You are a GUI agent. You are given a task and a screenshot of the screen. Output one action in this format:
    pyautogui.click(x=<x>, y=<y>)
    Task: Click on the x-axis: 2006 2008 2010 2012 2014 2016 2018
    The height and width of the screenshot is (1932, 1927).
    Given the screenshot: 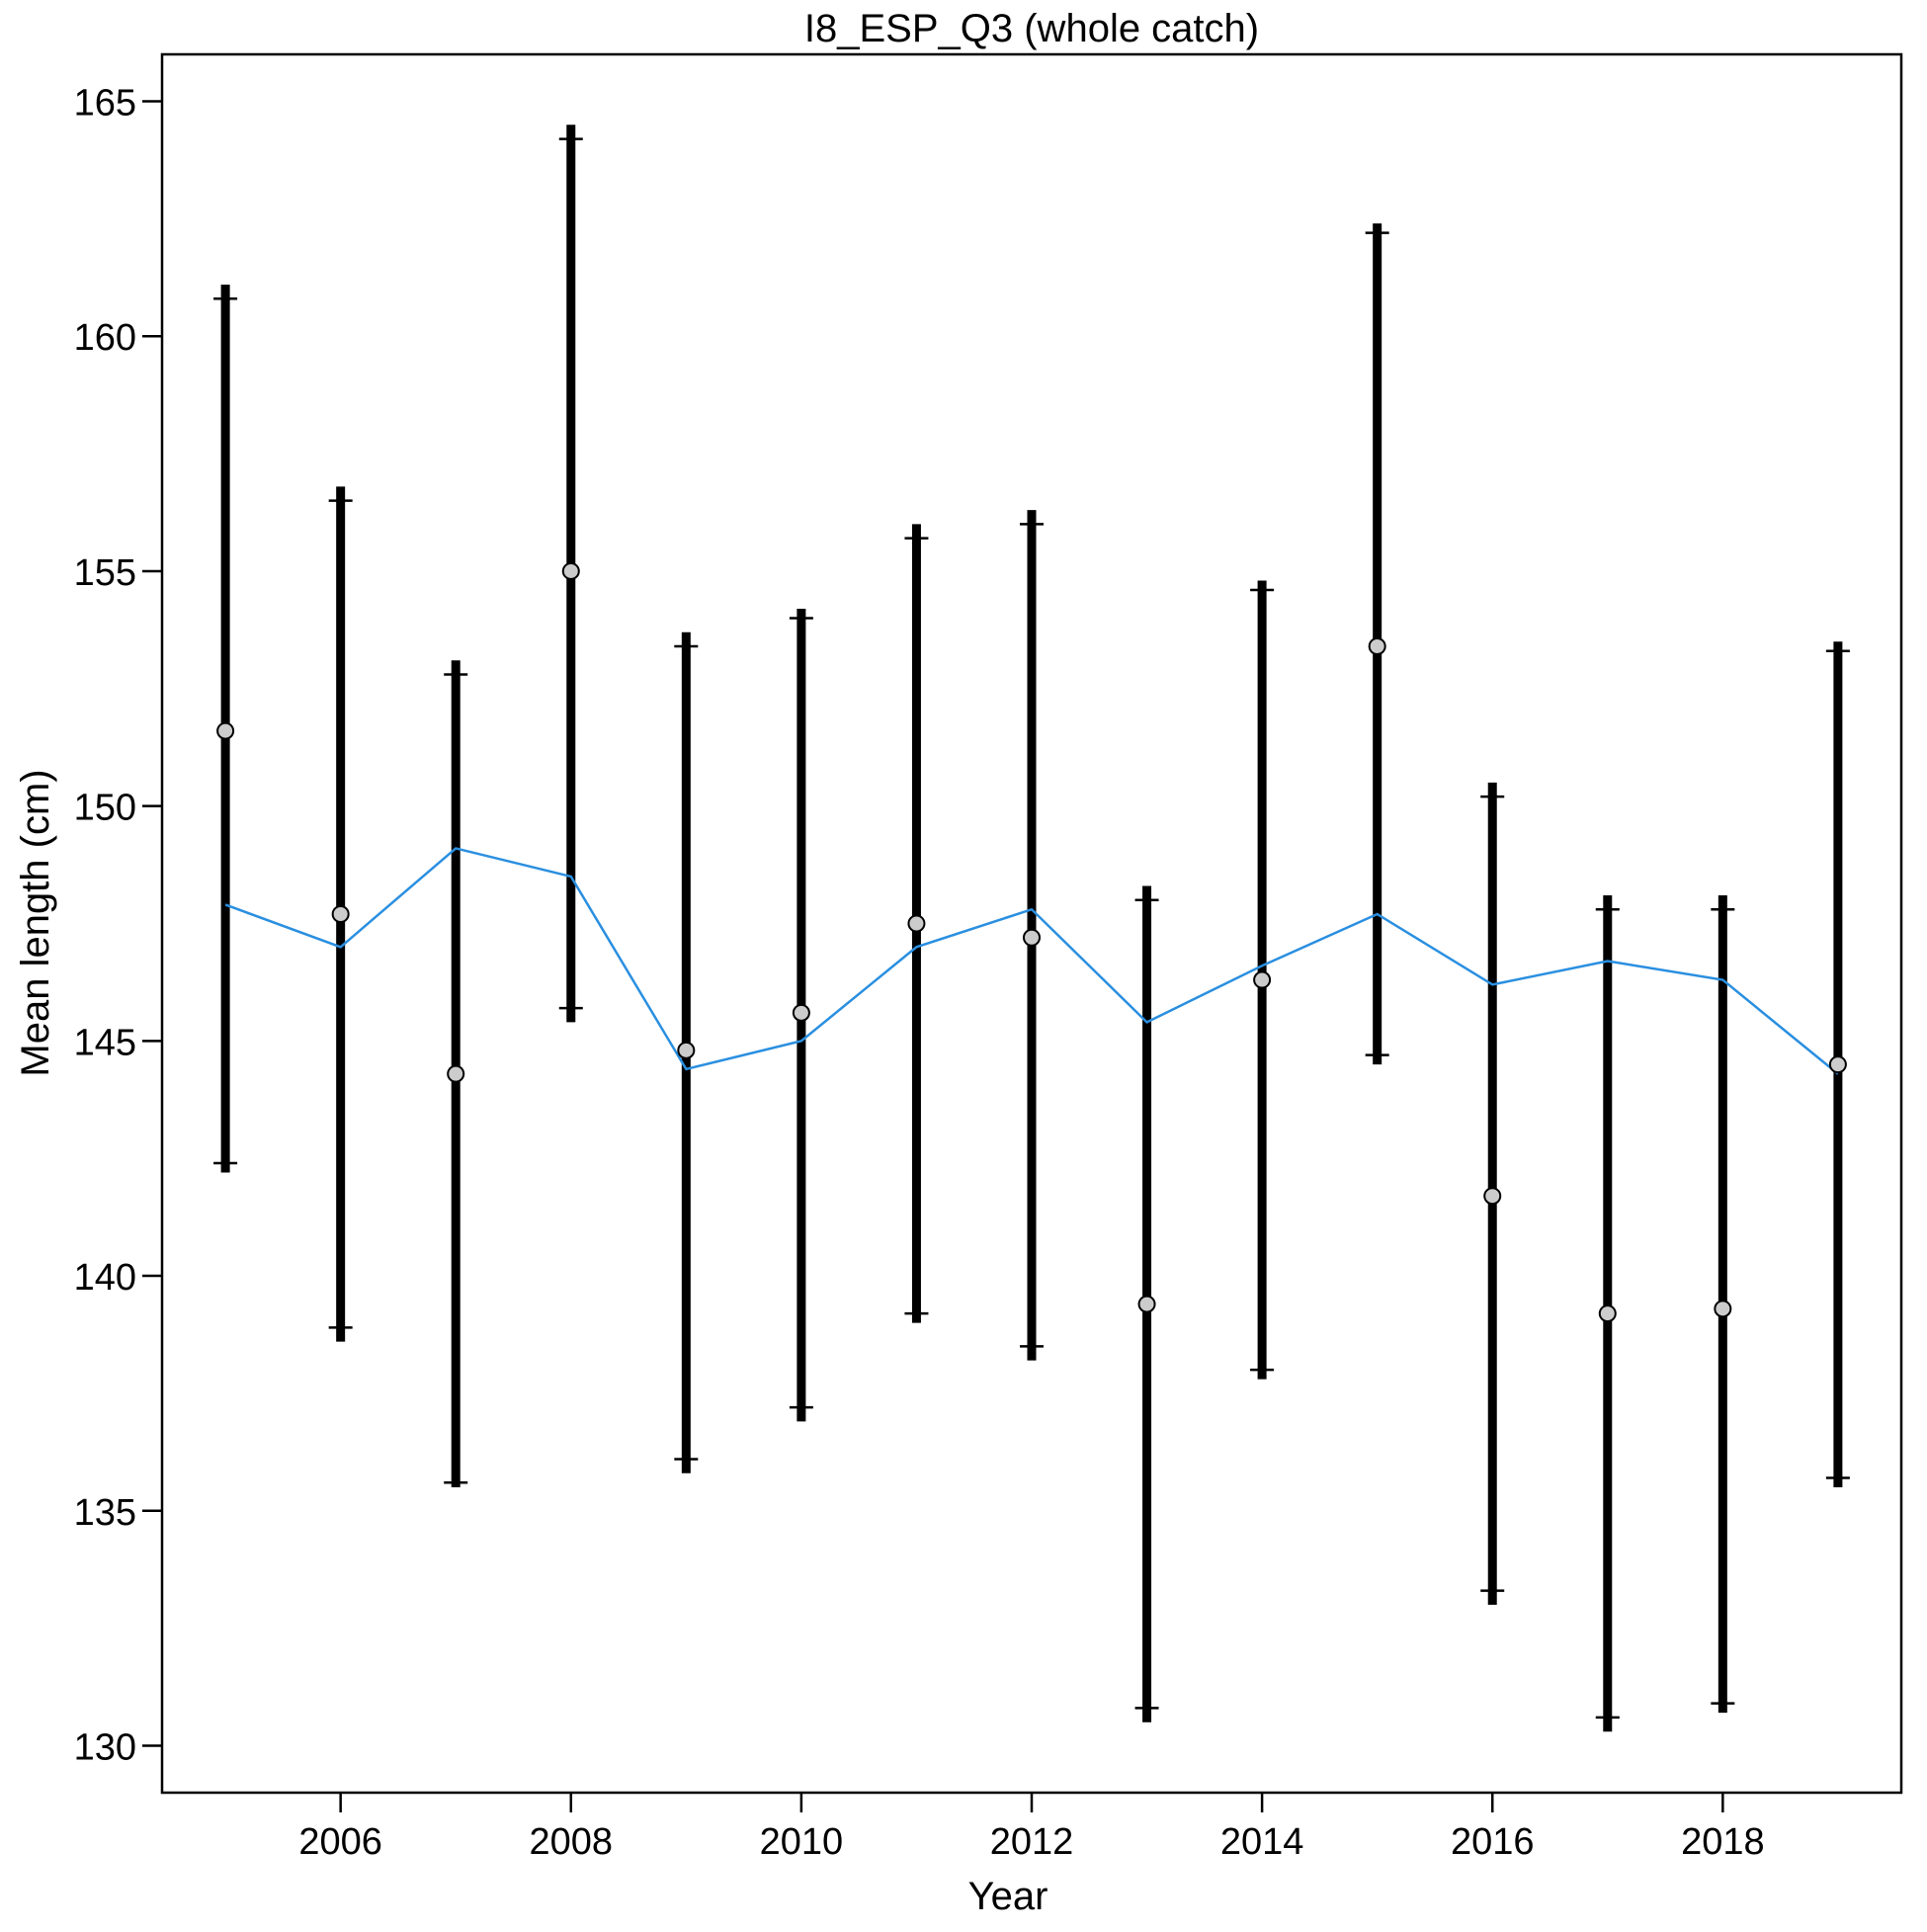 What is the action you would take?
    pyautogui.click(x=1031, y=1828)
    